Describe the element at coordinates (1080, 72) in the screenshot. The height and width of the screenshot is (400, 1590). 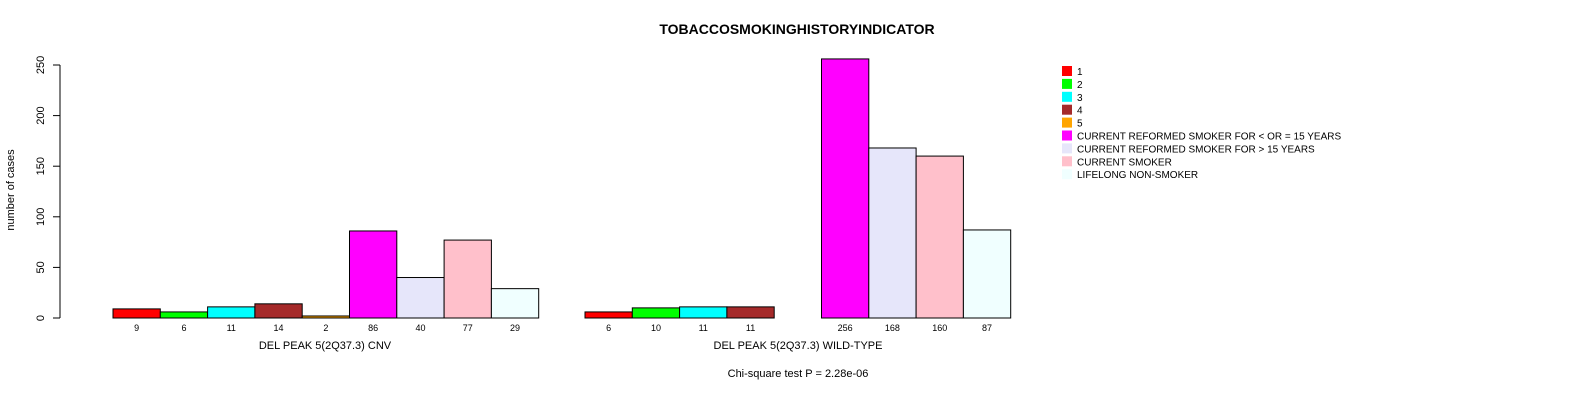
I see `legend-label: 1` at that location.